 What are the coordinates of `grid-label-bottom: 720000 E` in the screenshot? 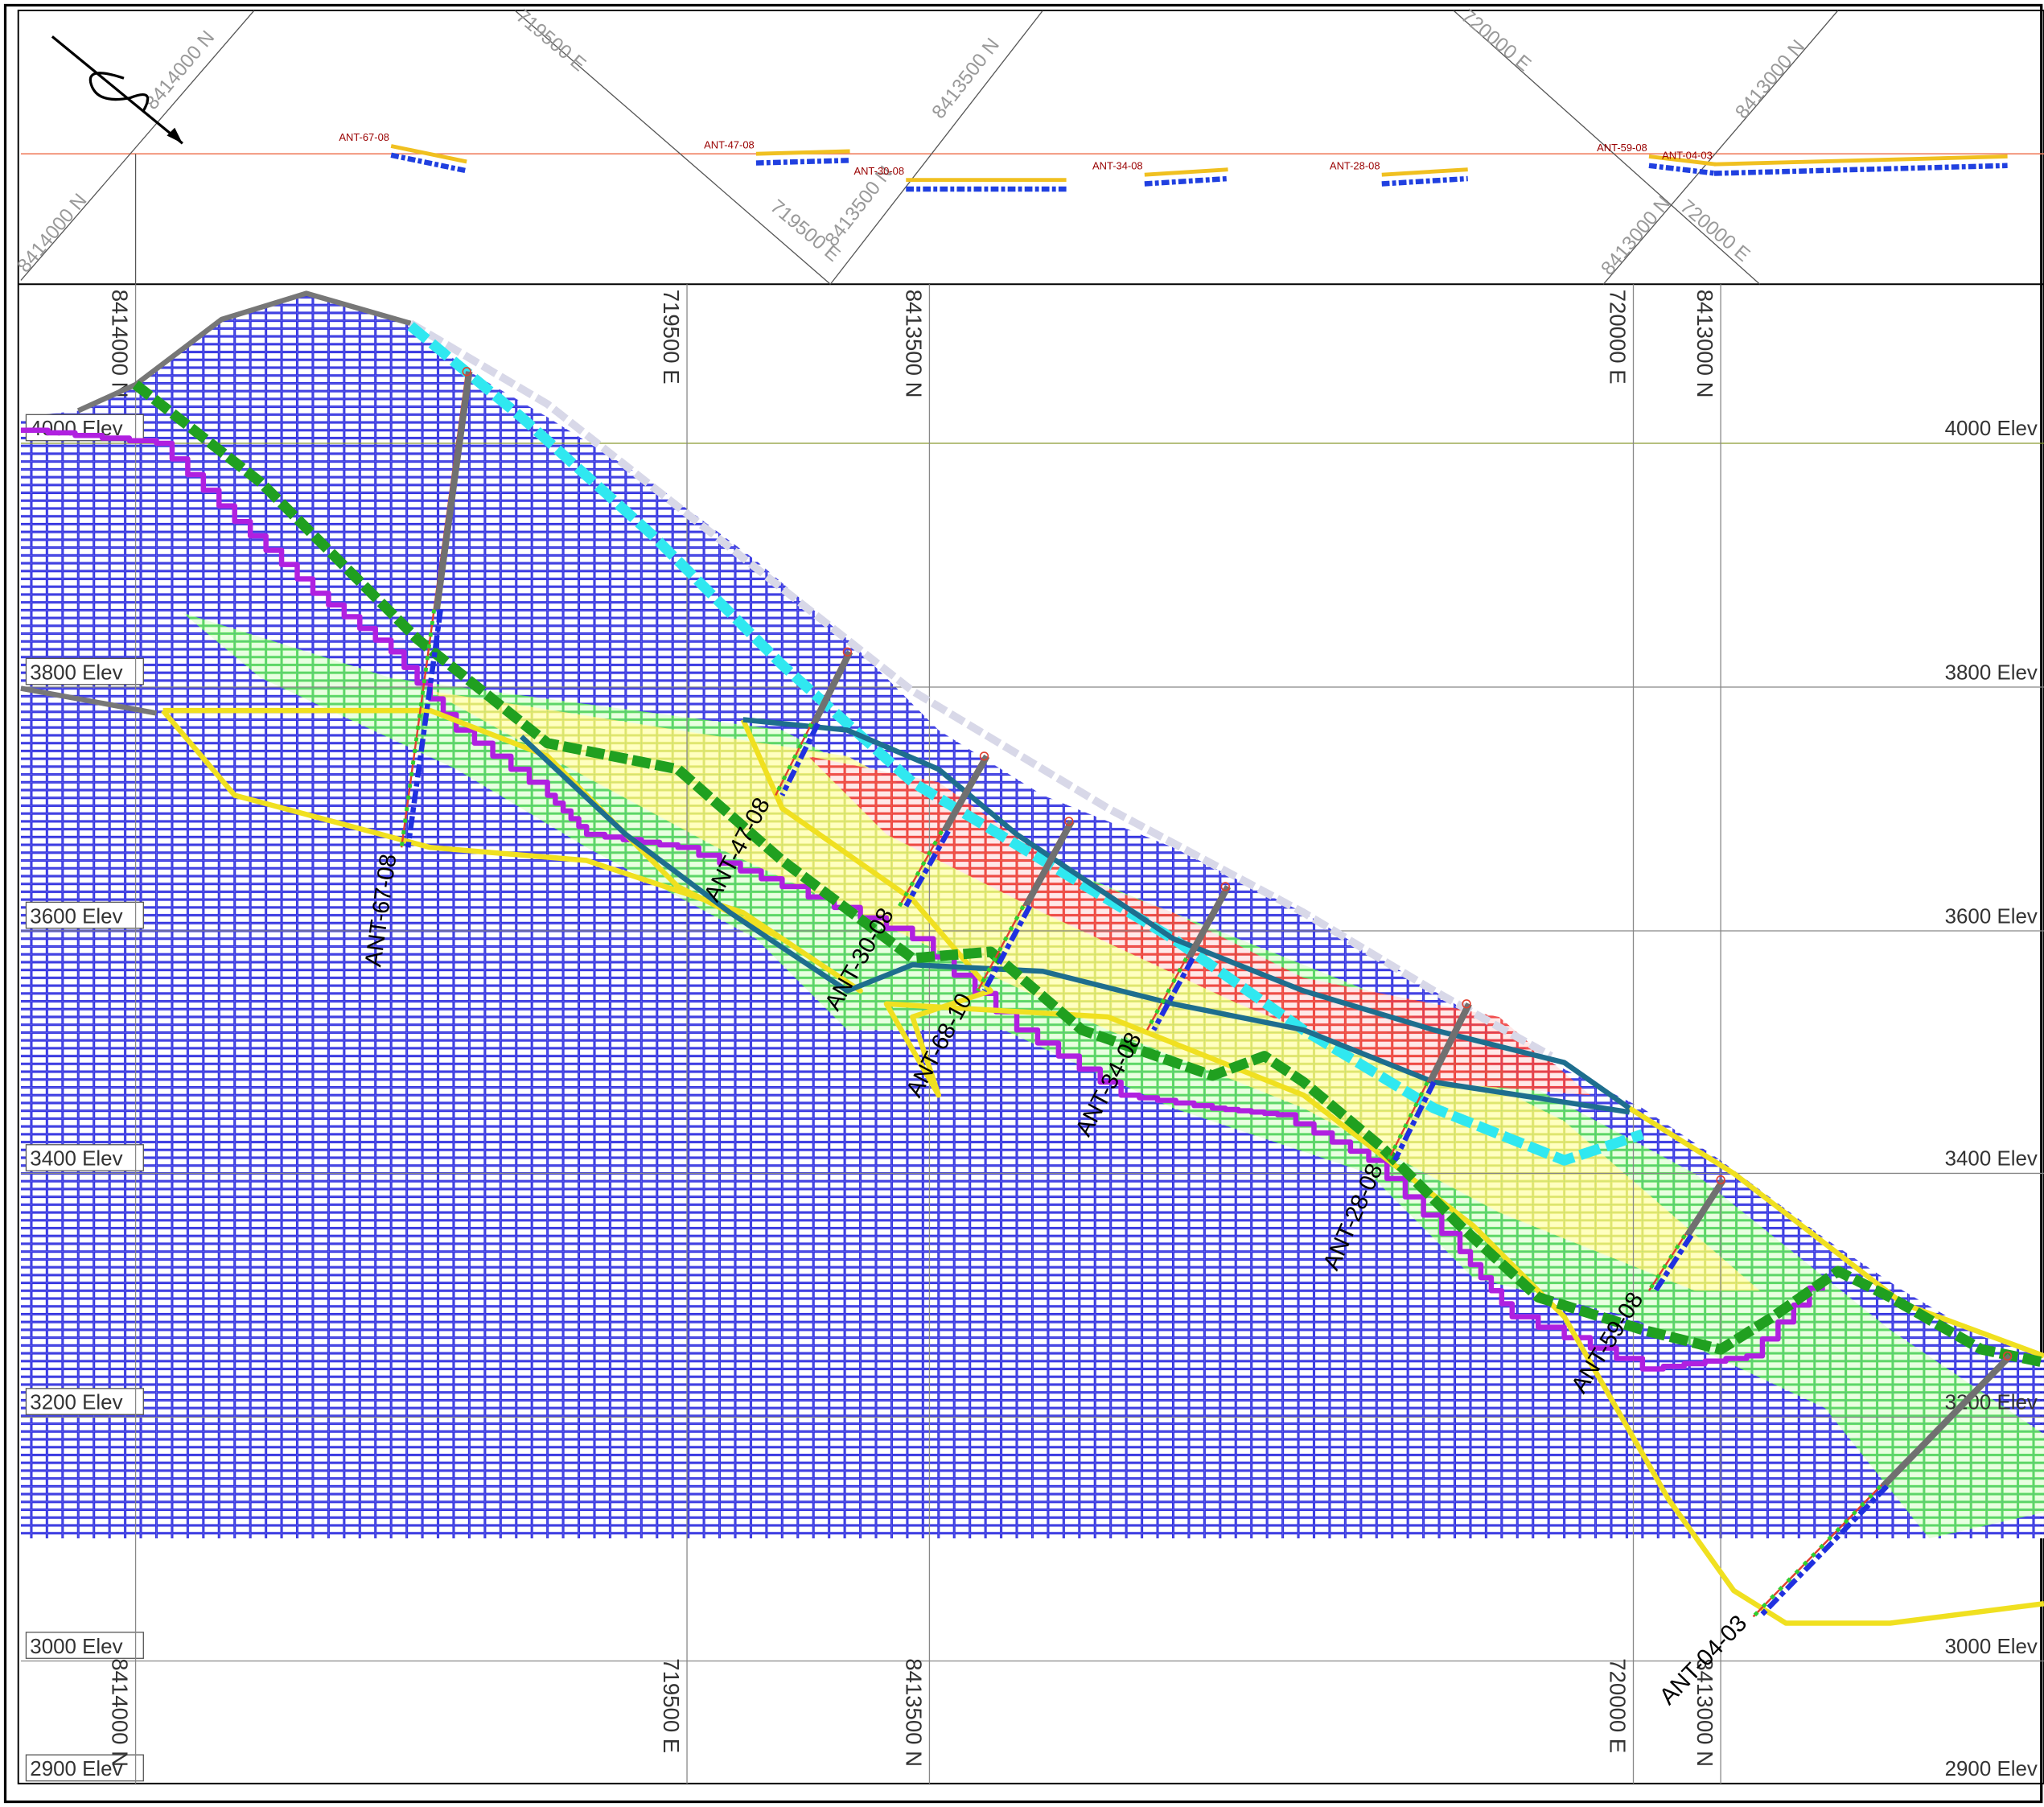 It's located at (1617, 1705).